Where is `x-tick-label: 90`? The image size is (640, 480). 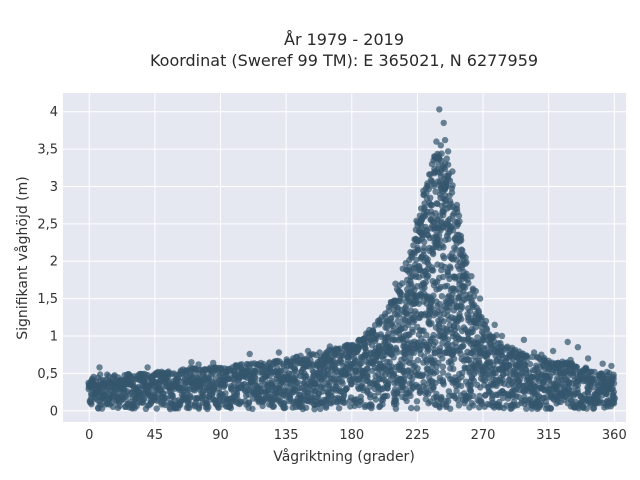 x-tick-label: 90 is located at coordinates (220, 435).